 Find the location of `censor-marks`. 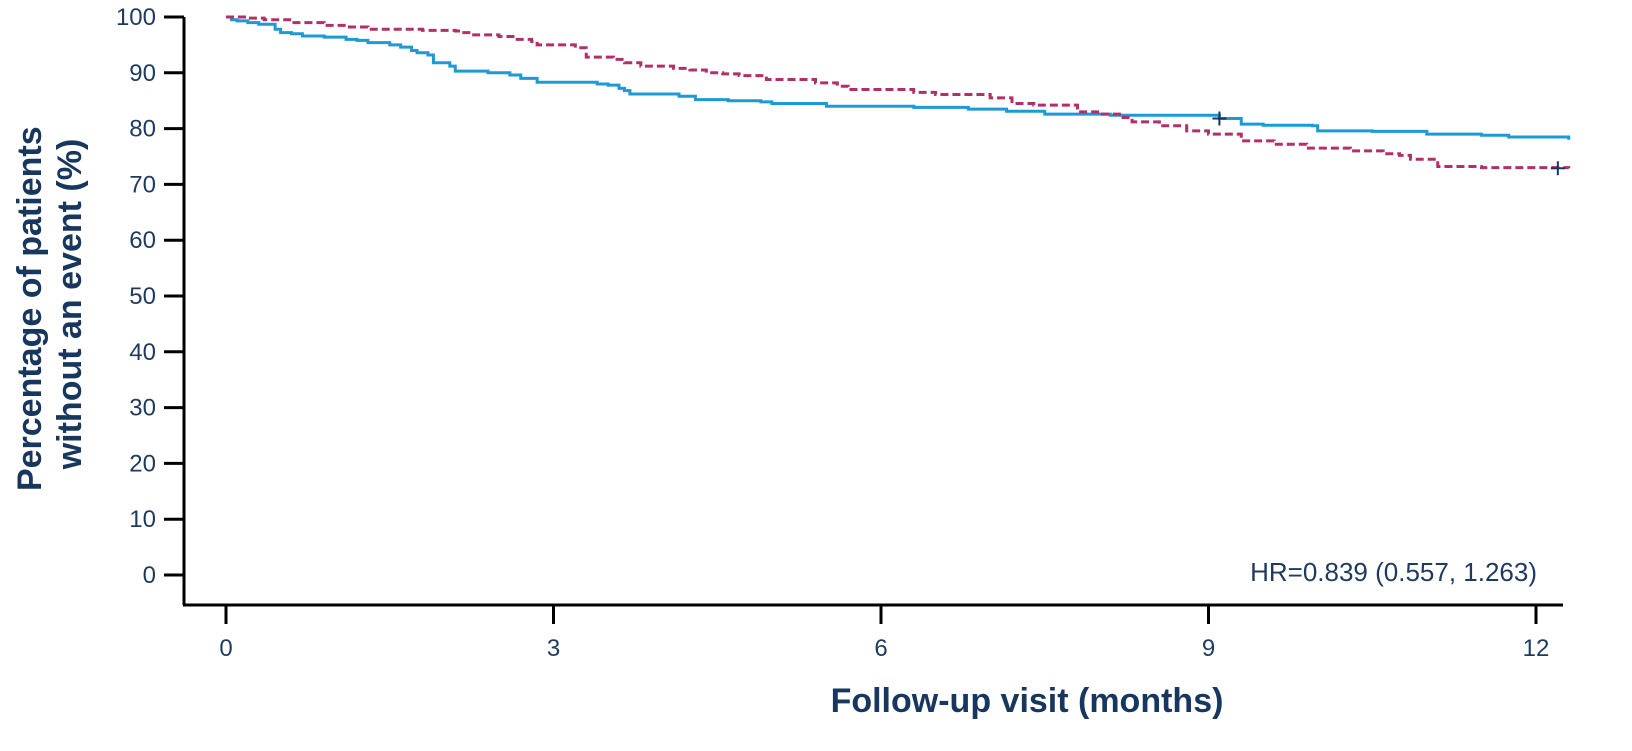

censor-marks is located at coordinates (1388, 143).